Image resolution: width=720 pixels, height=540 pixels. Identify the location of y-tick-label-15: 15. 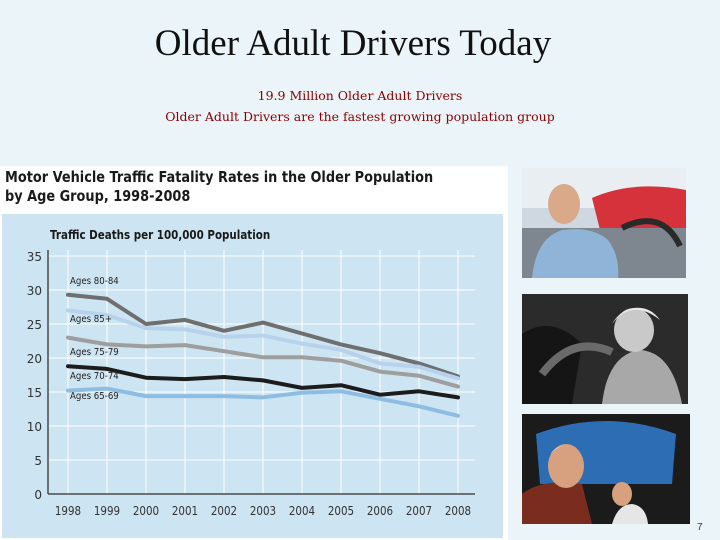
(34, 393).